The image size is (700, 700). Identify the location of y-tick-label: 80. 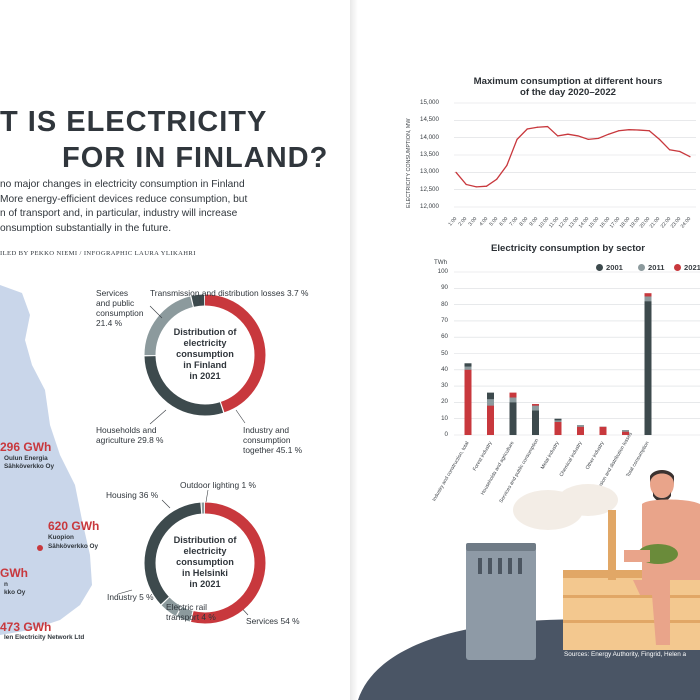
(444, 304).